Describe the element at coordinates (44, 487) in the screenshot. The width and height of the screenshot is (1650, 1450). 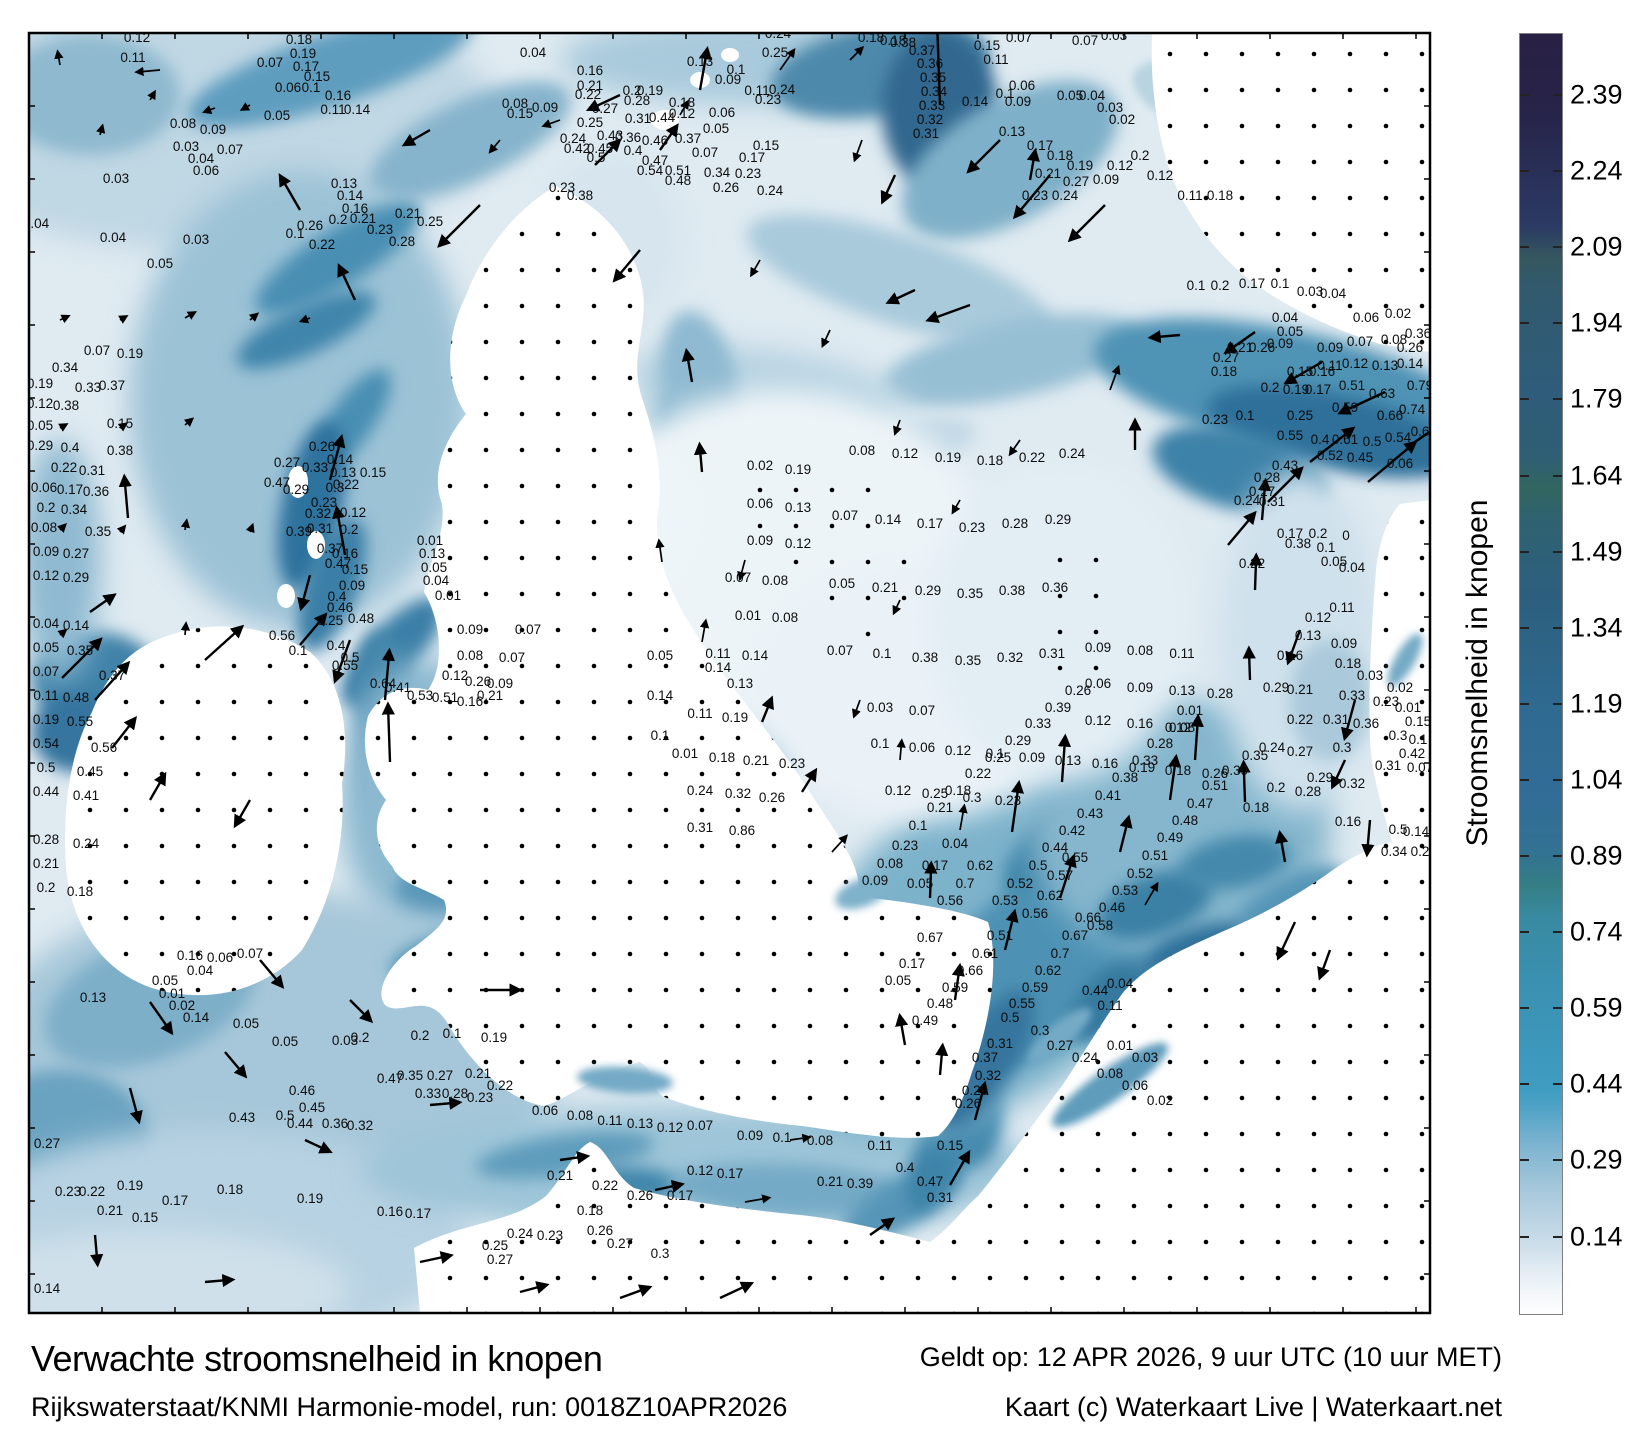
I see `speed-label: 0.06` at that location.